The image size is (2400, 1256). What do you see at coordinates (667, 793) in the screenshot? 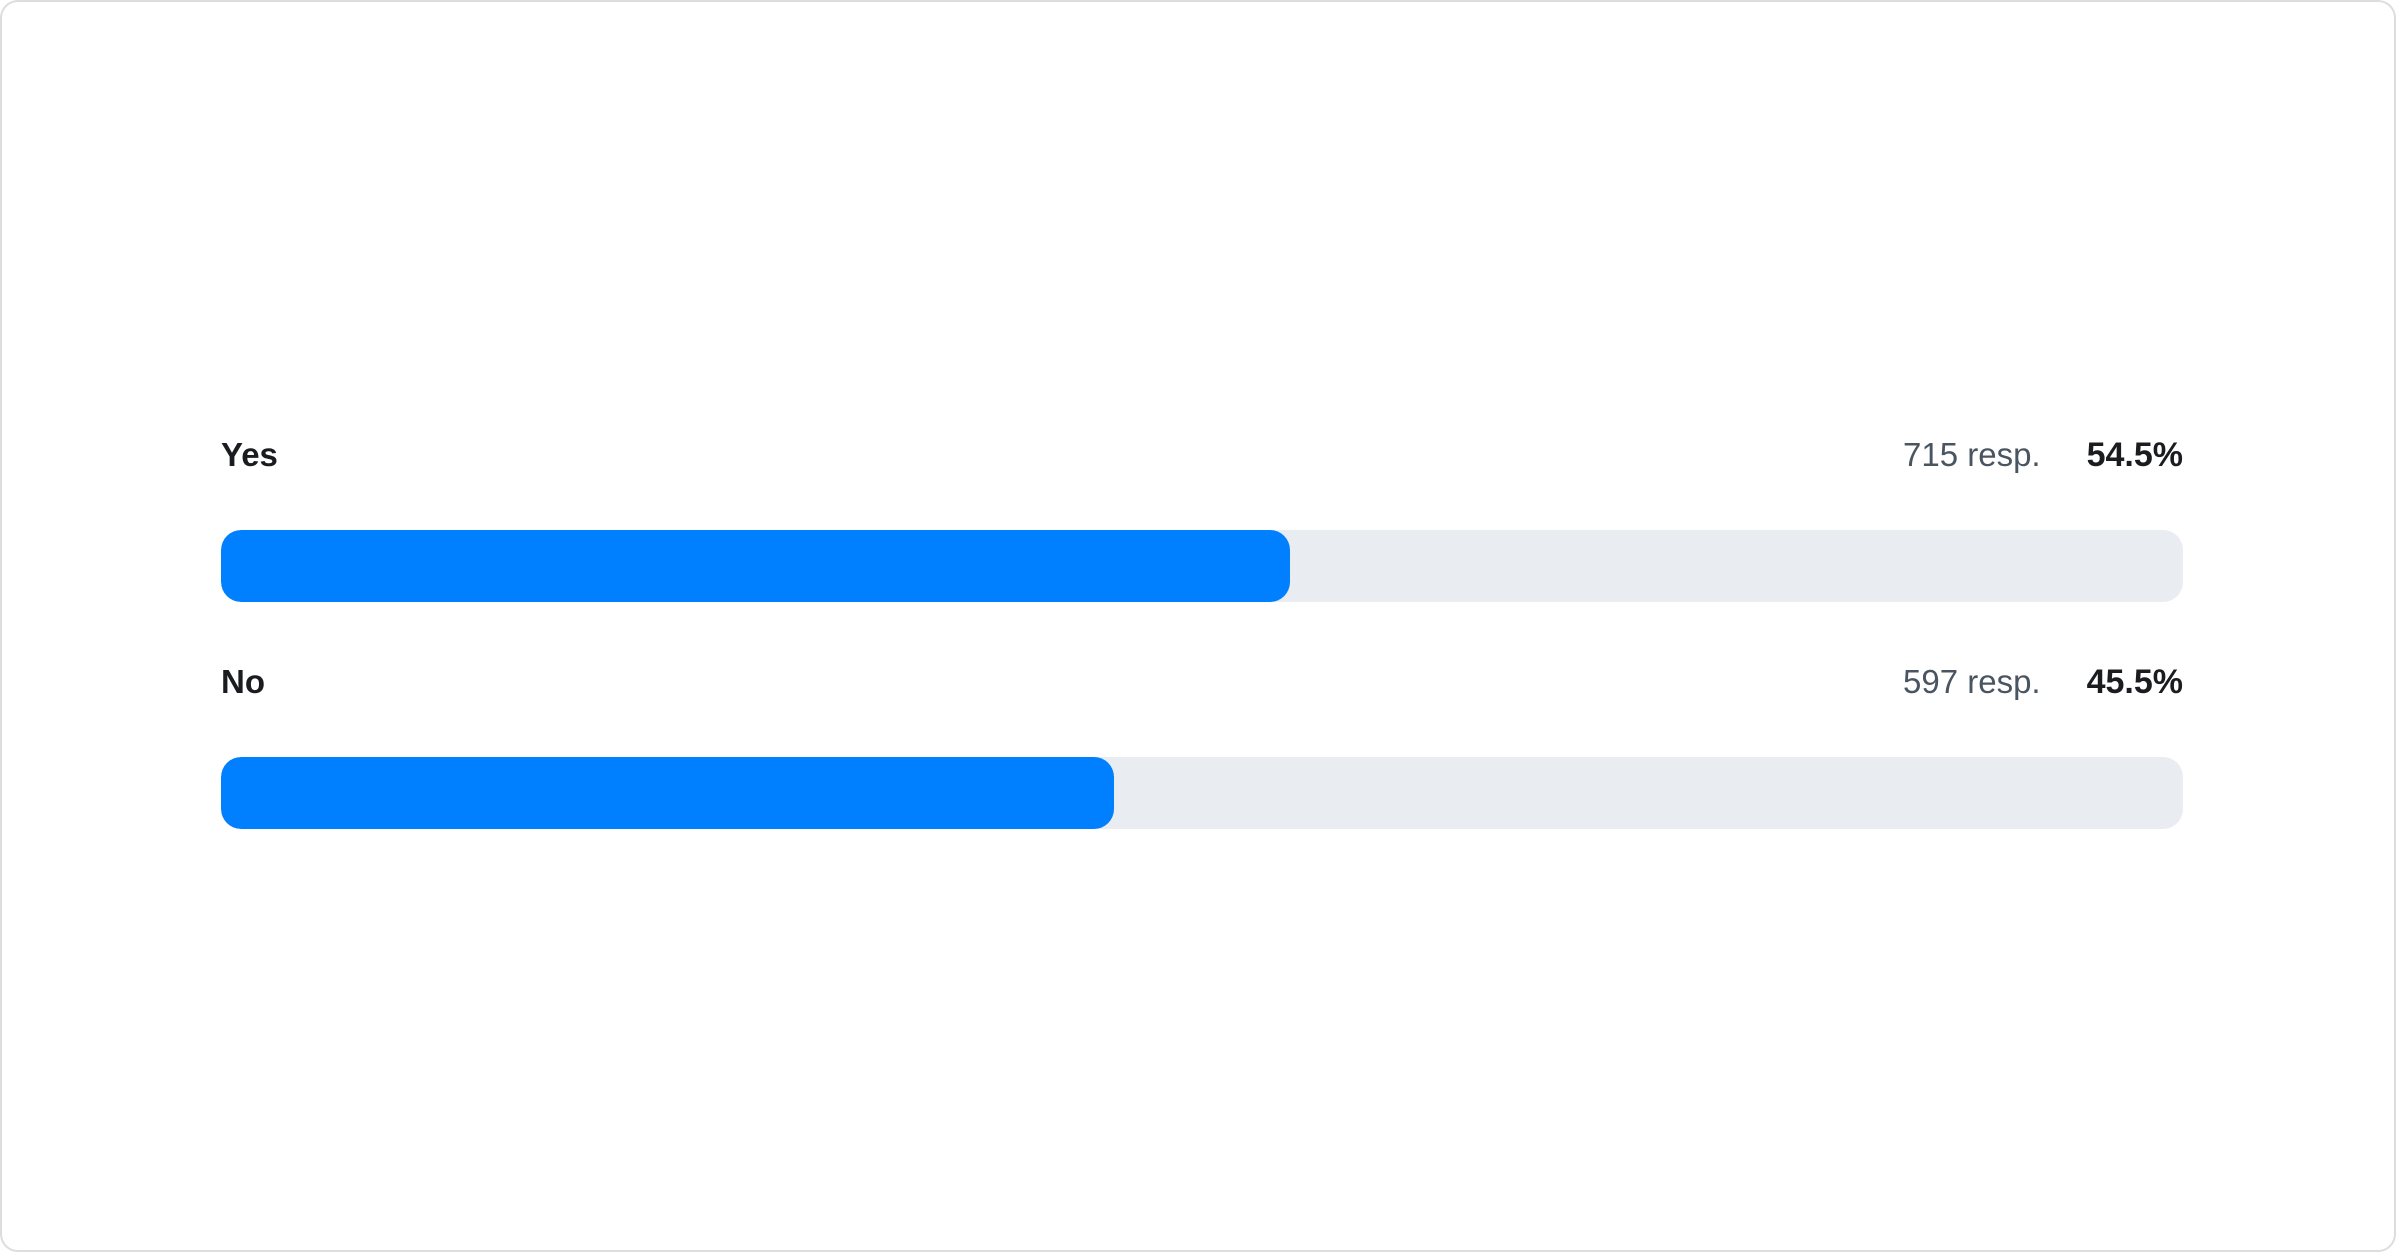
I see `bar-fill-no` at bounding box center [667, 793].